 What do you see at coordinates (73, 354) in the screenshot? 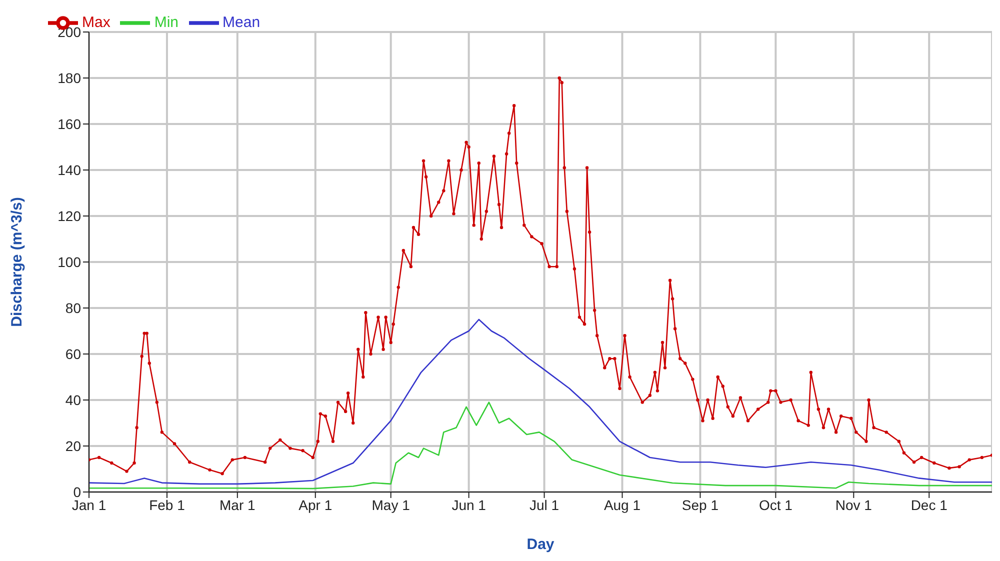
I see `y-tick-label: 60` at bounding box center [73, 354].